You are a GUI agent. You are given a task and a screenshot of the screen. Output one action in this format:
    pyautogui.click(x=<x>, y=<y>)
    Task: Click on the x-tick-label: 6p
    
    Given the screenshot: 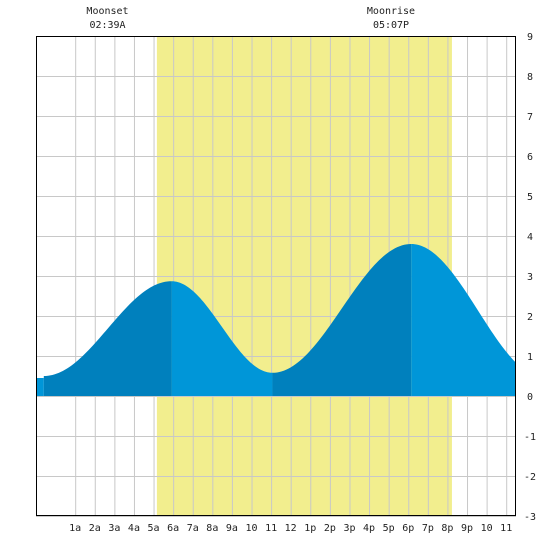 What is the action you would take?
    pyautogui.click(x=408, y=528)
    